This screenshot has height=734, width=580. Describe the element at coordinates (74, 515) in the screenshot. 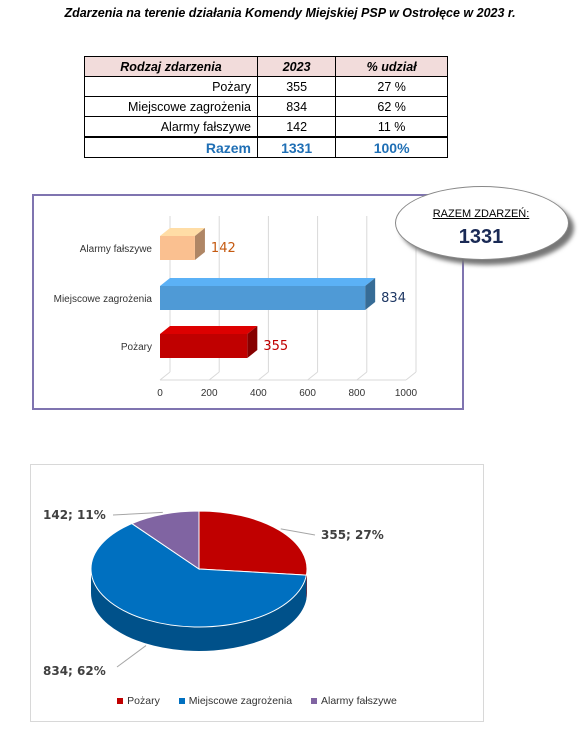

I see `data-label: 142; 11%` at that location.